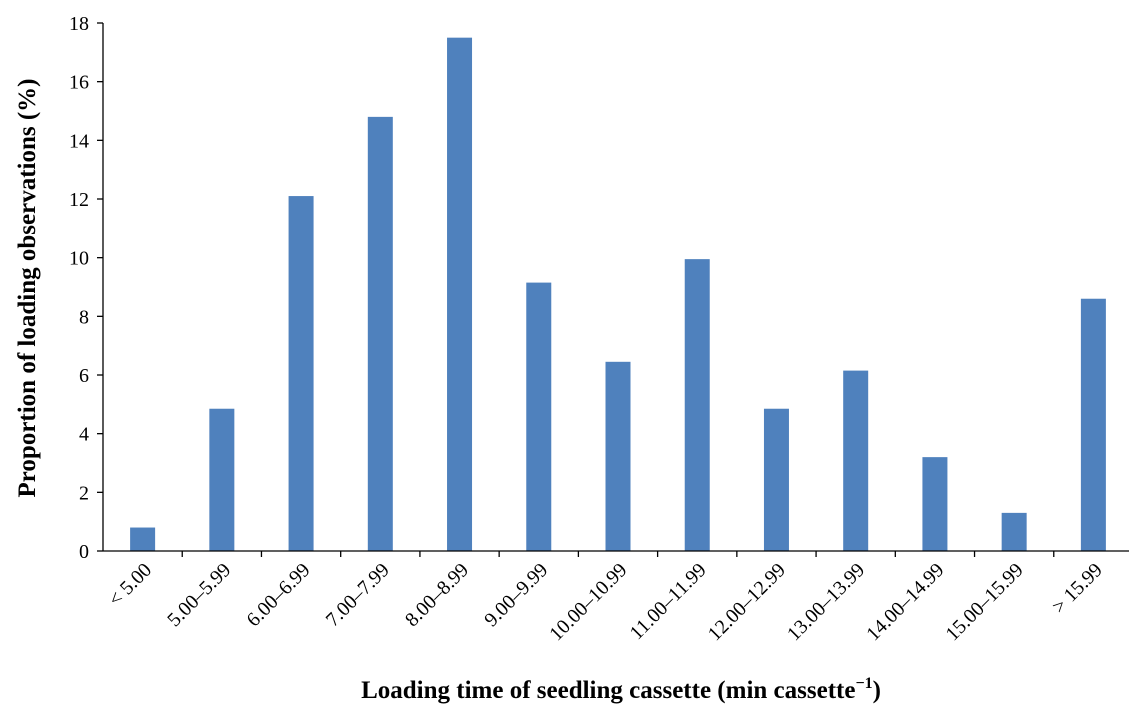  I want to click on x-tick-label: 12.00–12.99, so click(747, 602).